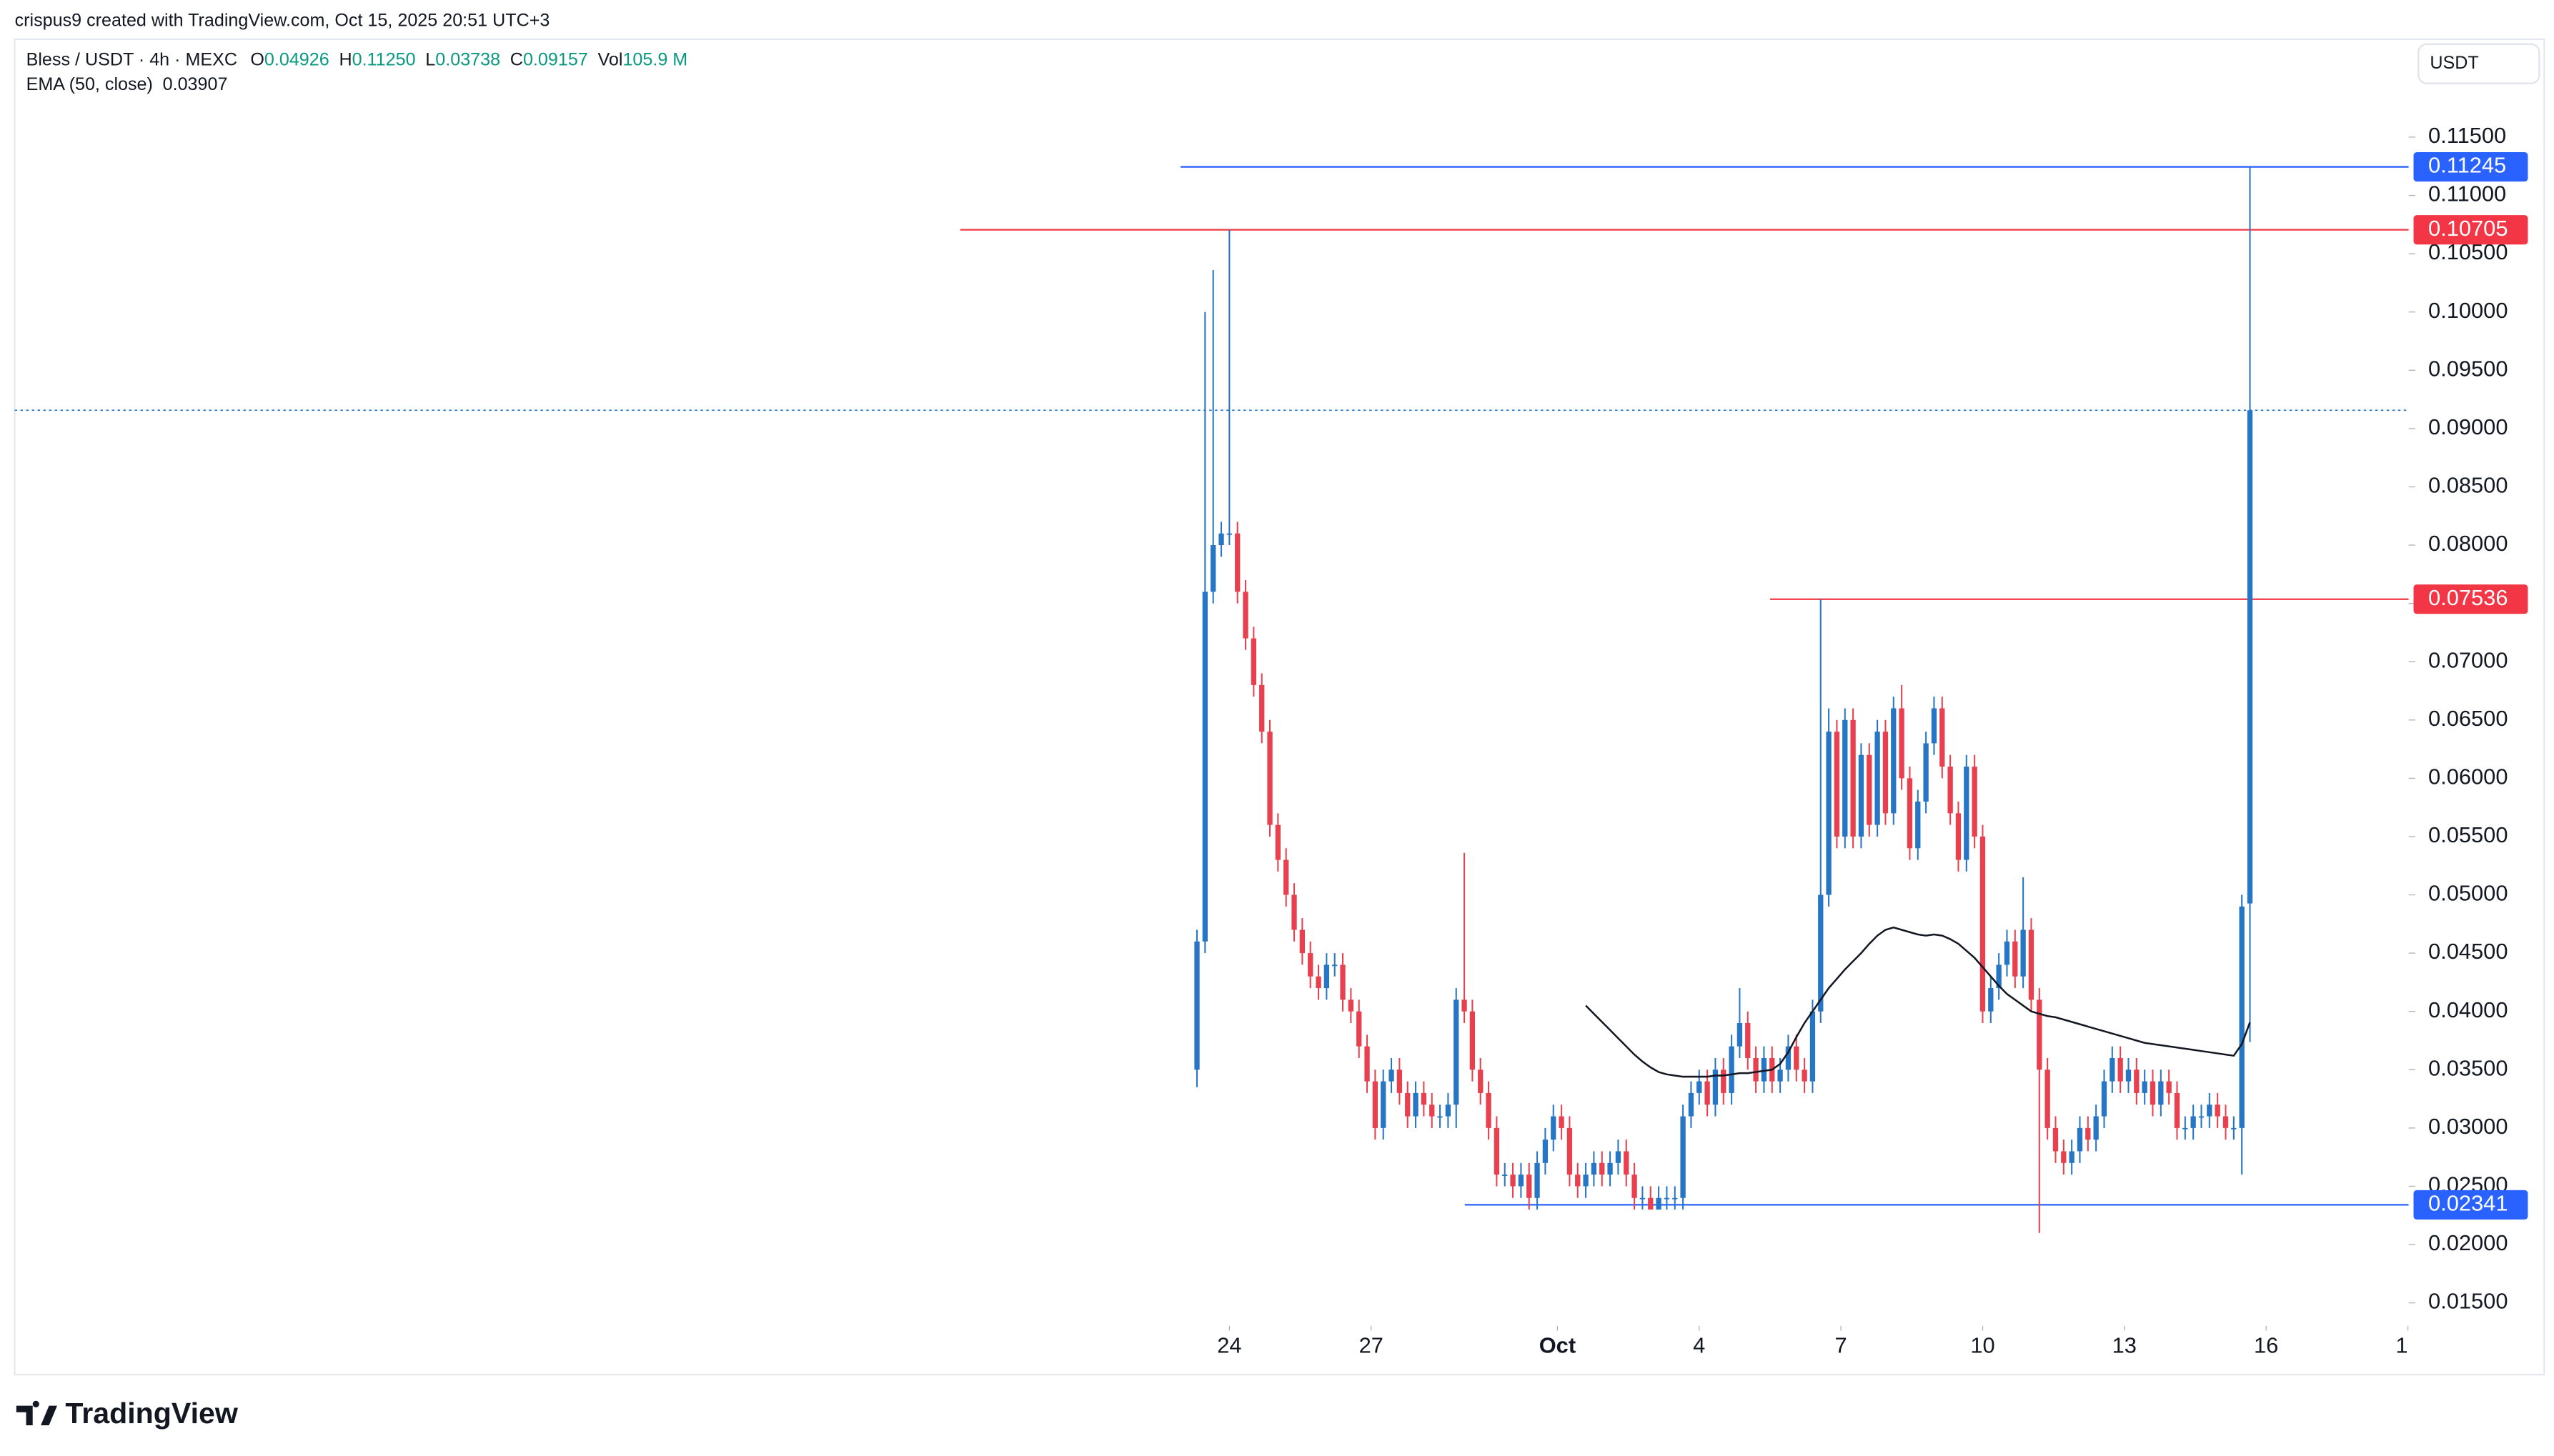 Image resolution: width=2554 pixels, height=1456 pixels. What do you see at coordinates (1841, 1344) in the screenshot?
I see `x-tick-label: 7` at bounding box center [1841, 1344].